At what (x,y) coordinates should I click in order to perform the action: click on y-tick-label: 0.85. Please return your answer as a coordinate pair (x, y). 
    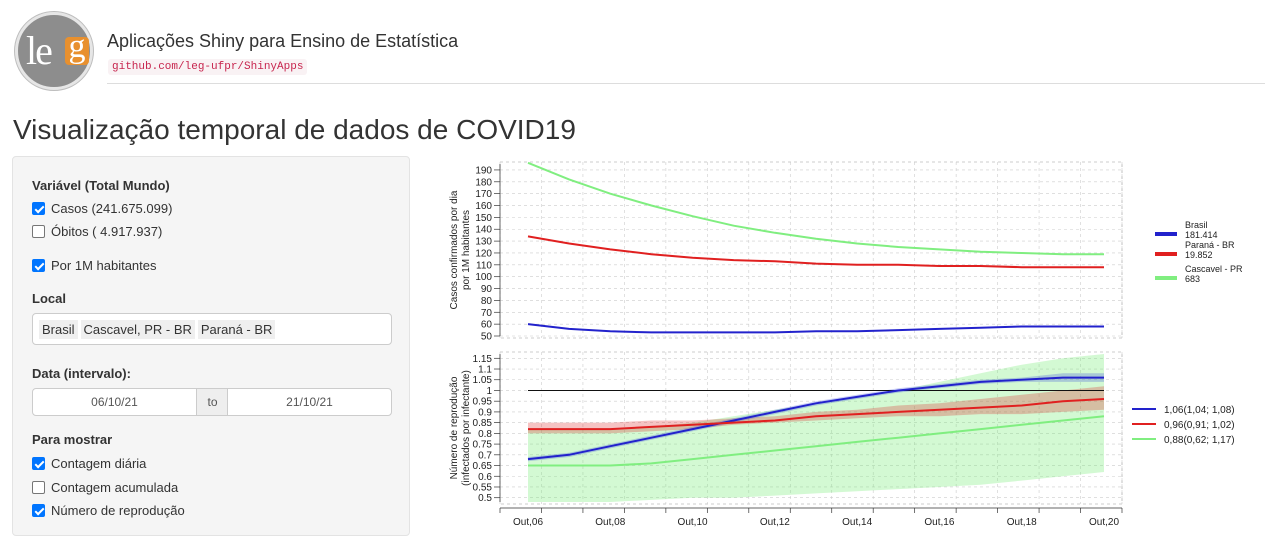
    Looking at the image, I should click on (483, 423).